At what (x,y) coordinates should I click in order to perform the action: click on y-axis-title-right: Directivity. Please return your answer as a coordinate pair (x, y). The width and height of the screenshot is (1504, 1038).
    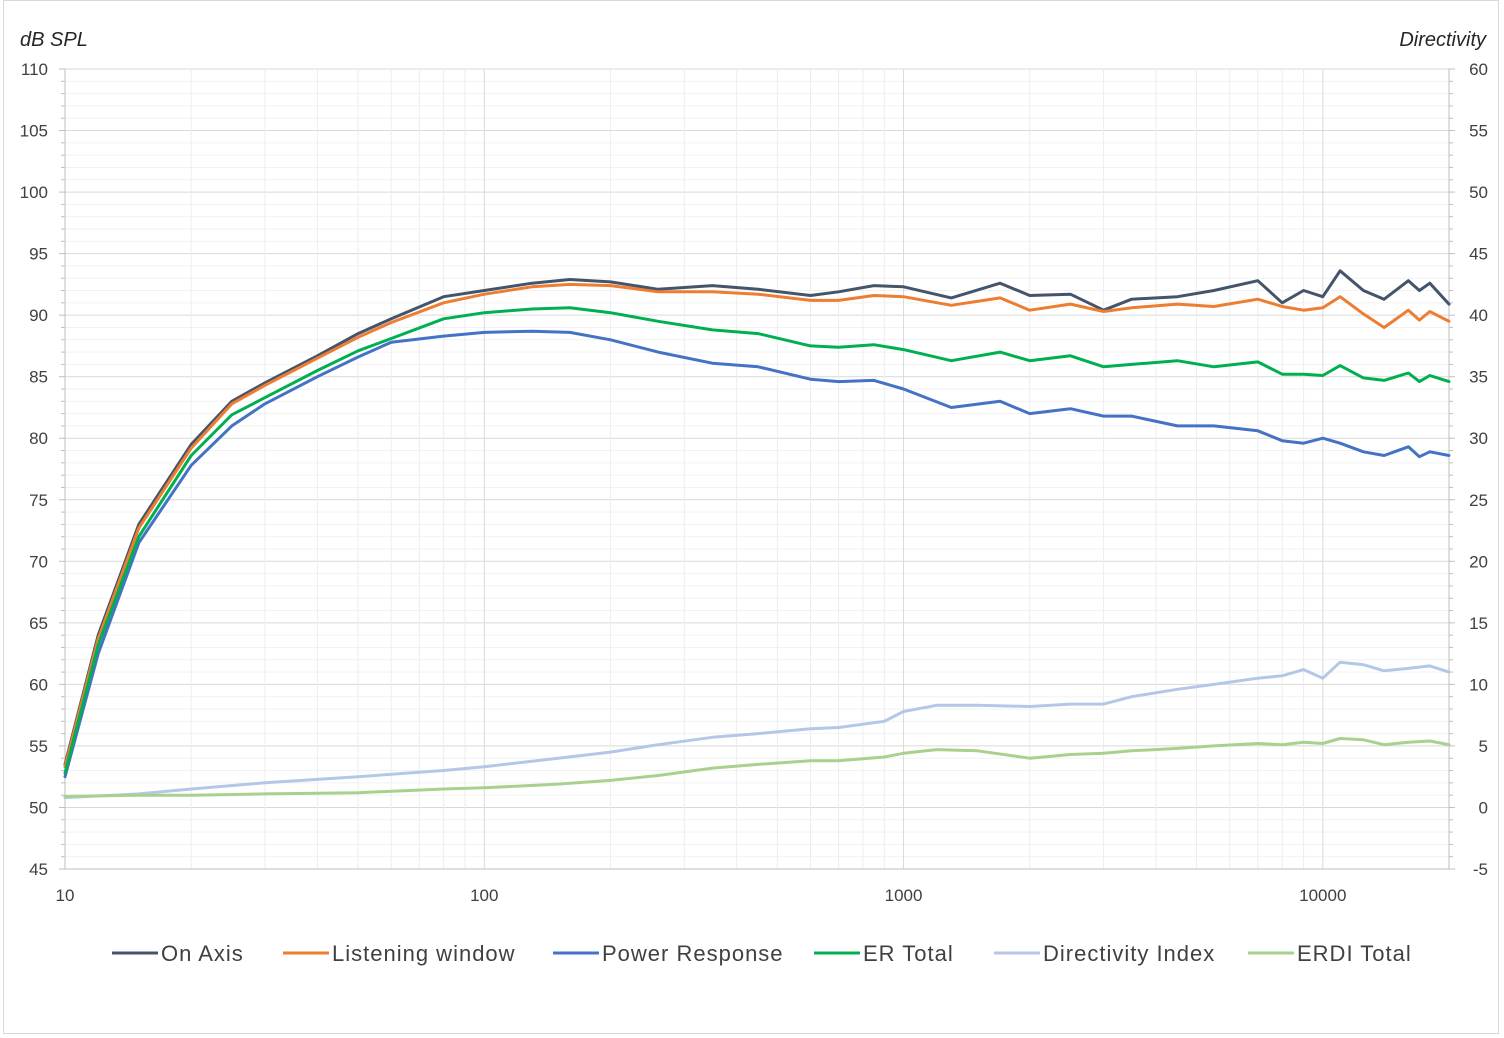
    Looking at the image, I should click on (1443, 40).